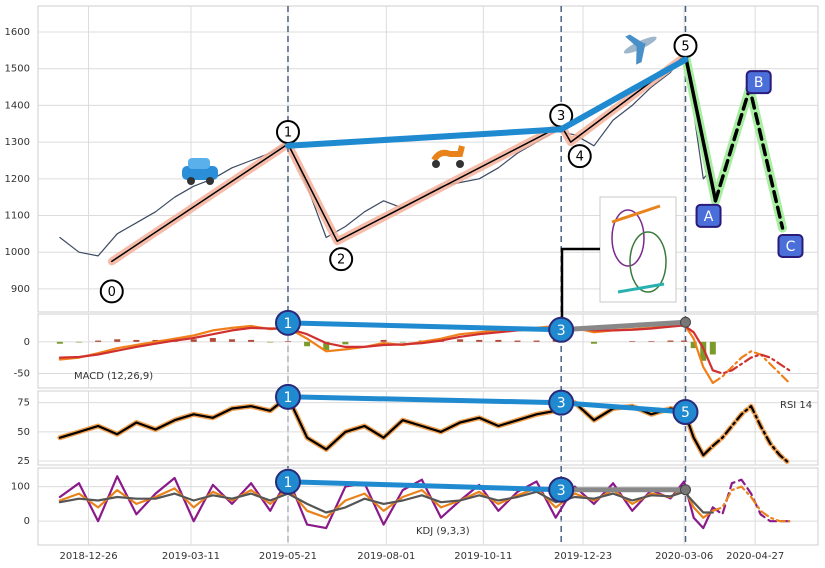 The width and height of the screenshot is (825, 568). I want to click on wave-label: 5, so click(685, 46).